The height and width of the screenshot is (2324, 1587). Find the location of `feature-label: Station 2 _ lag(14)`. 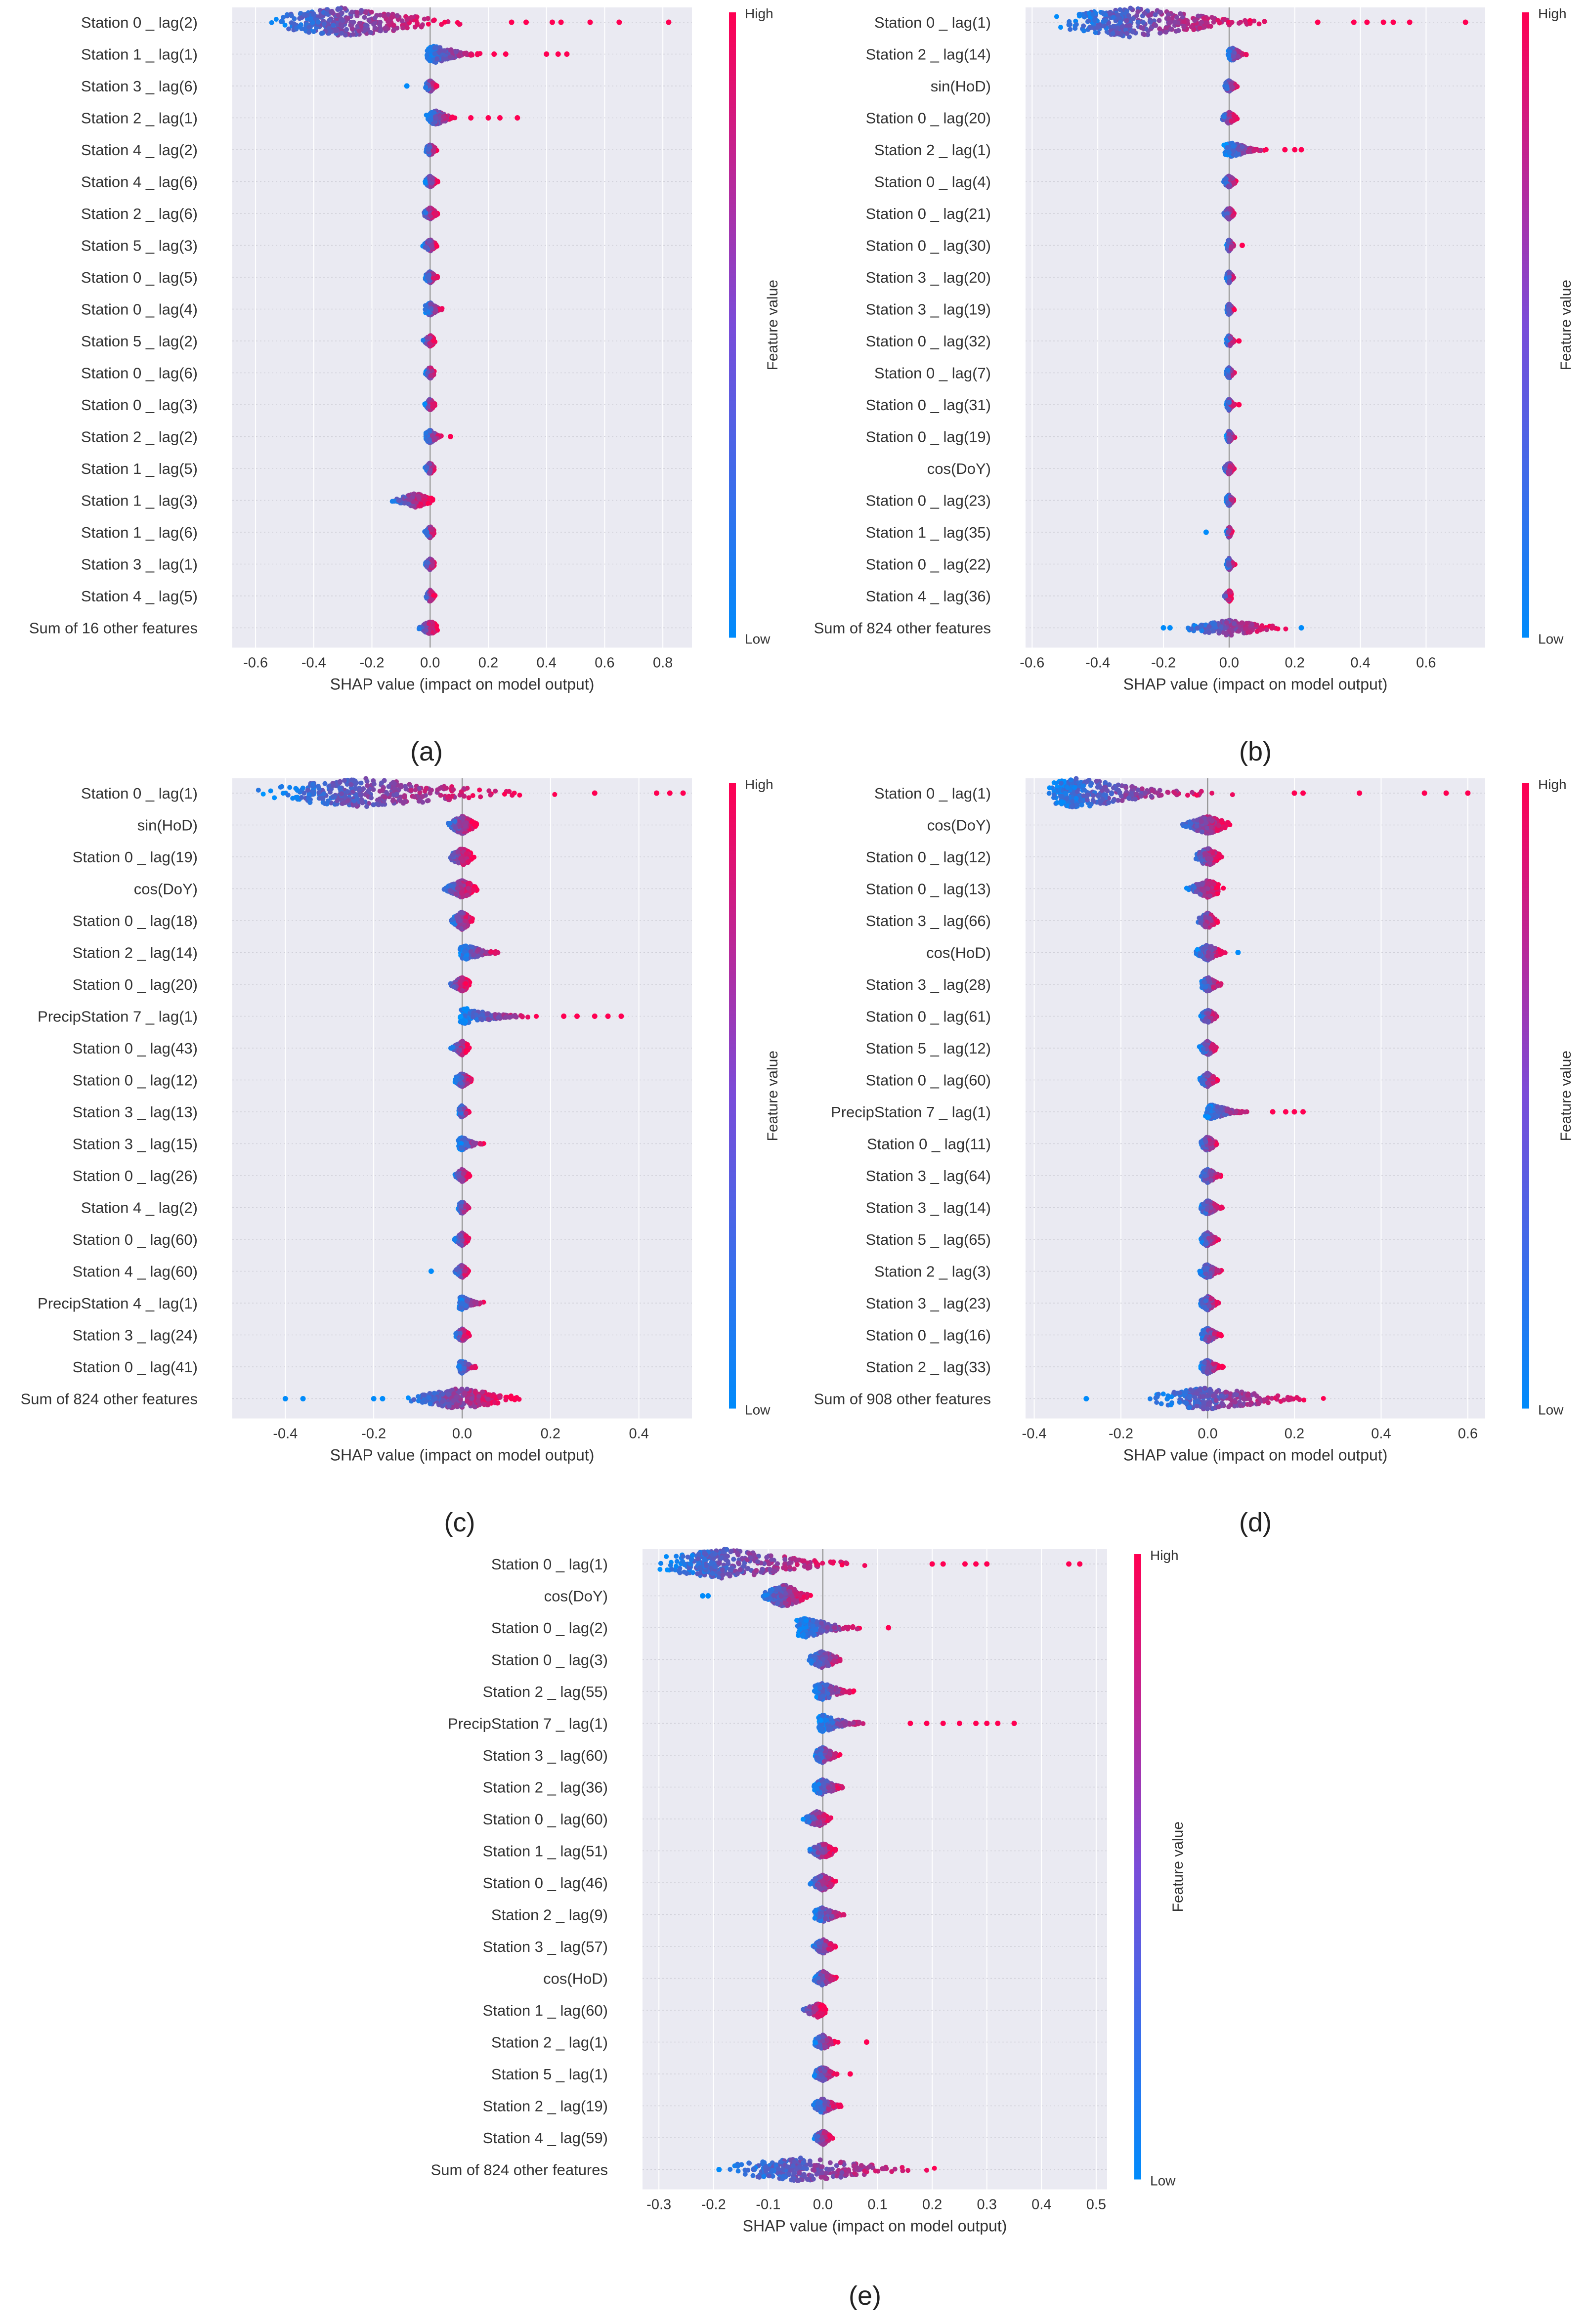

feature-label: Station 2 _ lag(14) is located at coordinates (928, 55).